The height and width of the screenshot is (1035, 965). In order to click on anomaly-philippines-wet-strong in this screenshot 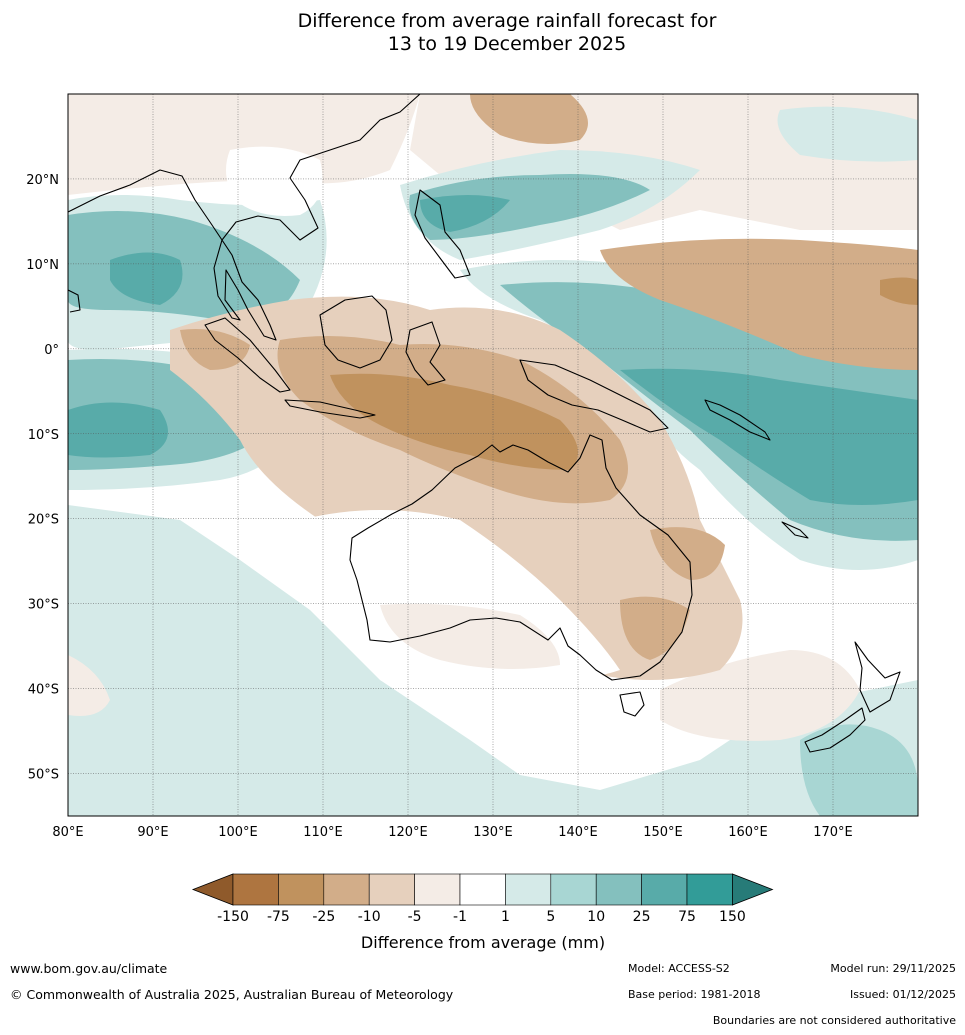, I will do `click(465, 213)`.